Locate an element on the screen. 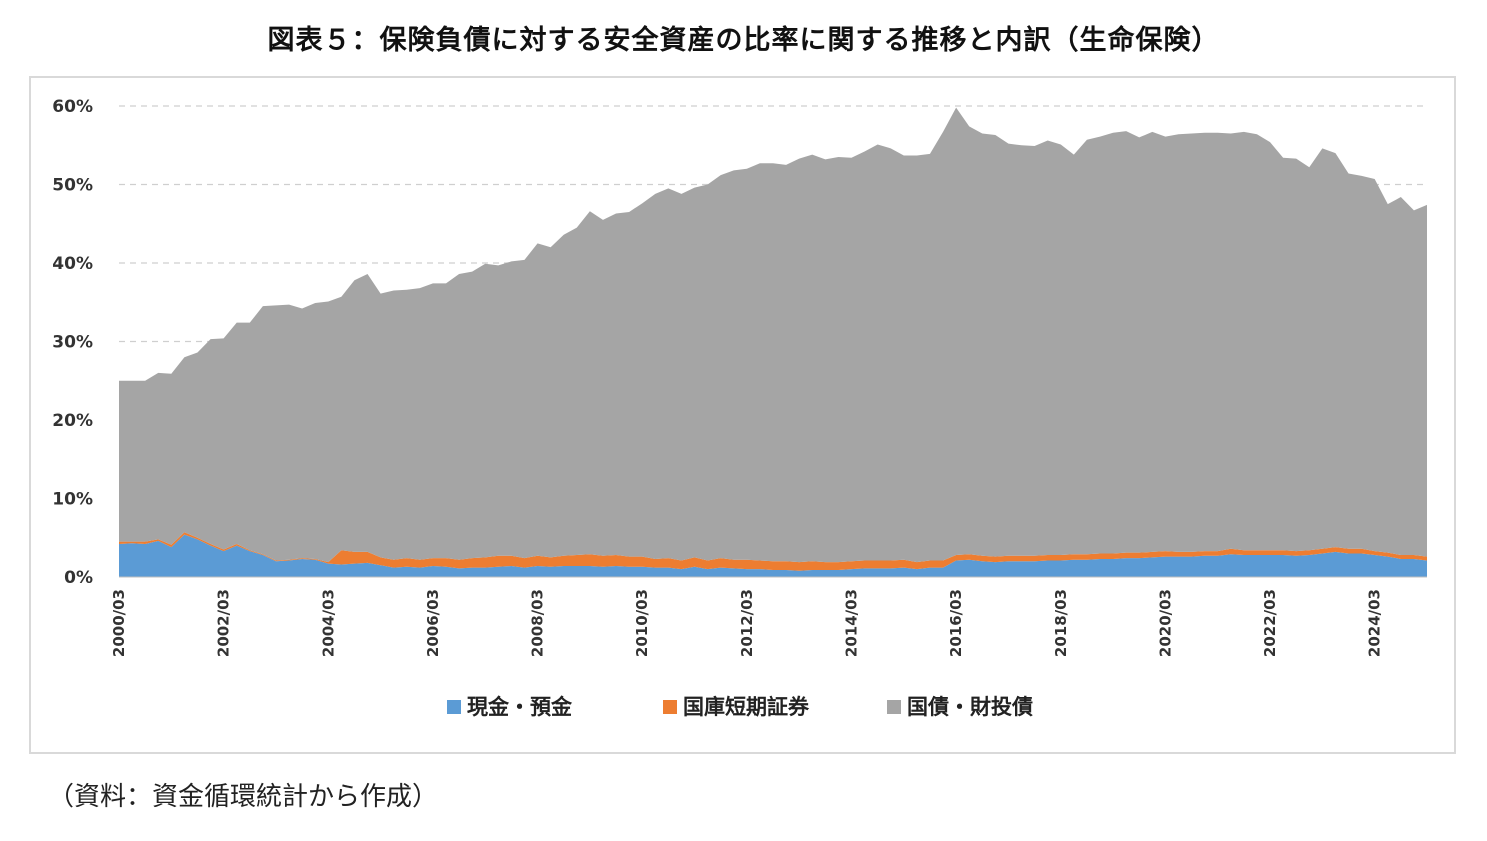 The height and width of the screenshot is (841, 1487). y-tick-label: 50% is located at coordinates (72, 186).